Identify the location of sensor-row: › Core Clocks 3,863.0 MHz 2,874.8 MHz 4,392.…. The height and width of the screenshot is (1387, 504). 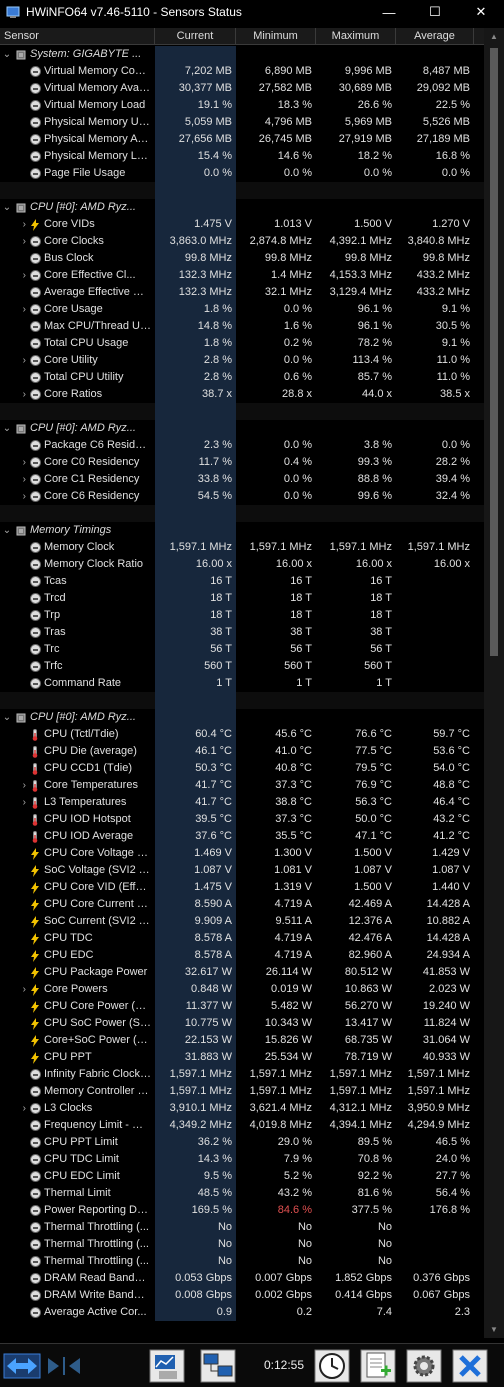
(242, 241).